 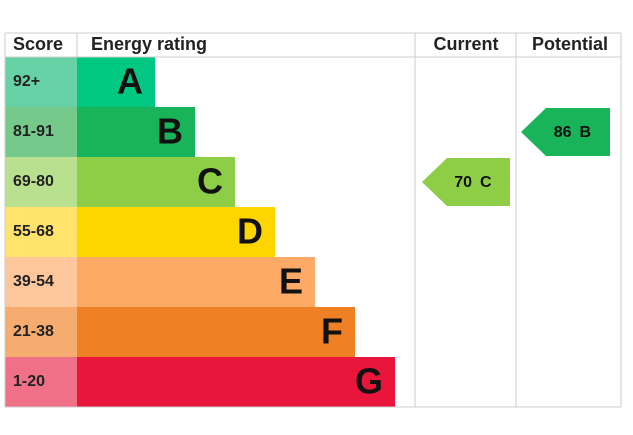 I want to click on rating-letter: B, so click(x=170, y=131).